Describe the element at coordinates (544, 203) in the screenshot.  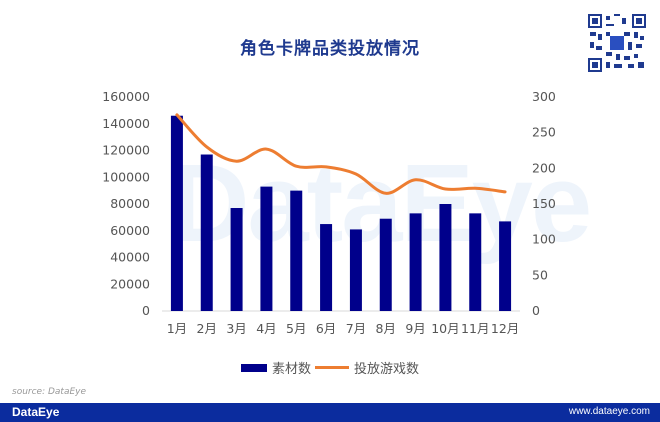
I see `y-right-tick: 150` at that location.